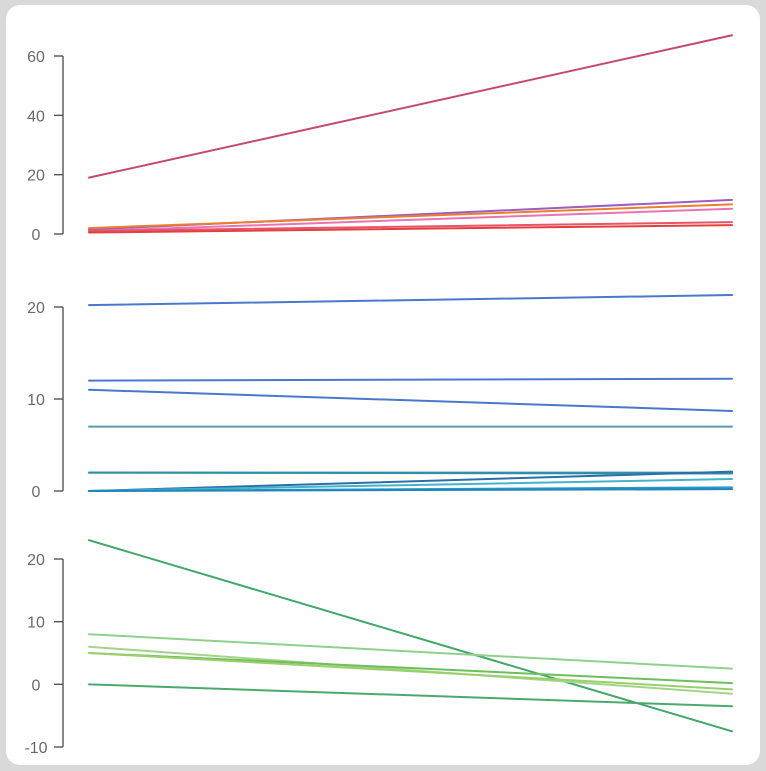 The height and width of the screenshot is (771, 766). I want to click on y-tick-label: 40, so click(36, 116).